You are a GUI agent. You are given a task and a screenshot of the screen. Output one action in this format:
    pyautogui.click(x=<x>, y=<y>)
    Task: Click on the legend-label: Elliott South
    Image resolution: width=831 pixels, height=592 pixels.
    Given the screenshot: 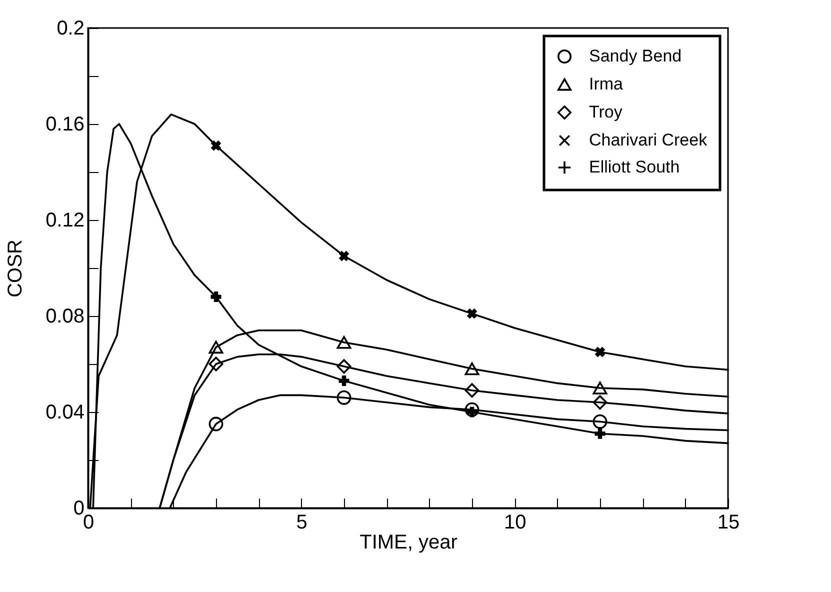 What is the action you would take?
    pyautogui.click(x=634, y=167)
    